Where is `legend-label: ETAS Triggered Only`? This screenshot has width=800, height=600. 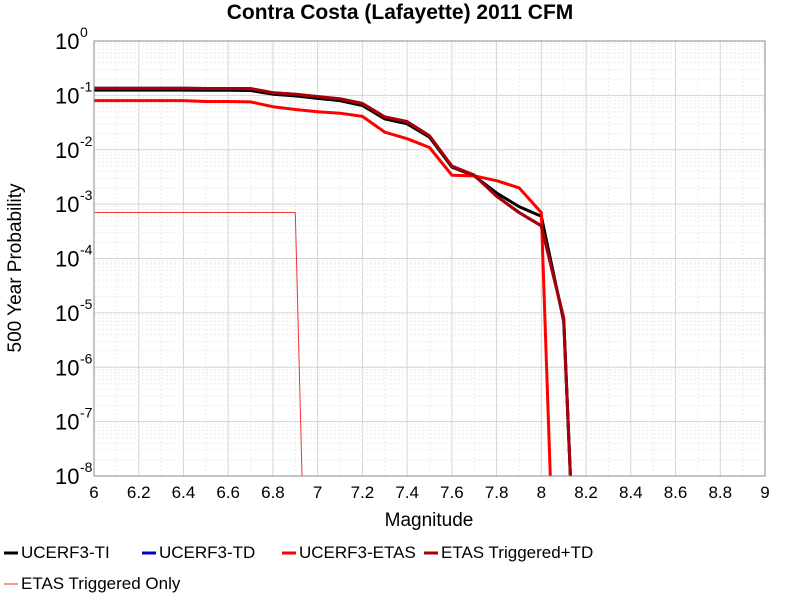
legend-label: ETAS Triggered Only is located at coordinates (101, 583).